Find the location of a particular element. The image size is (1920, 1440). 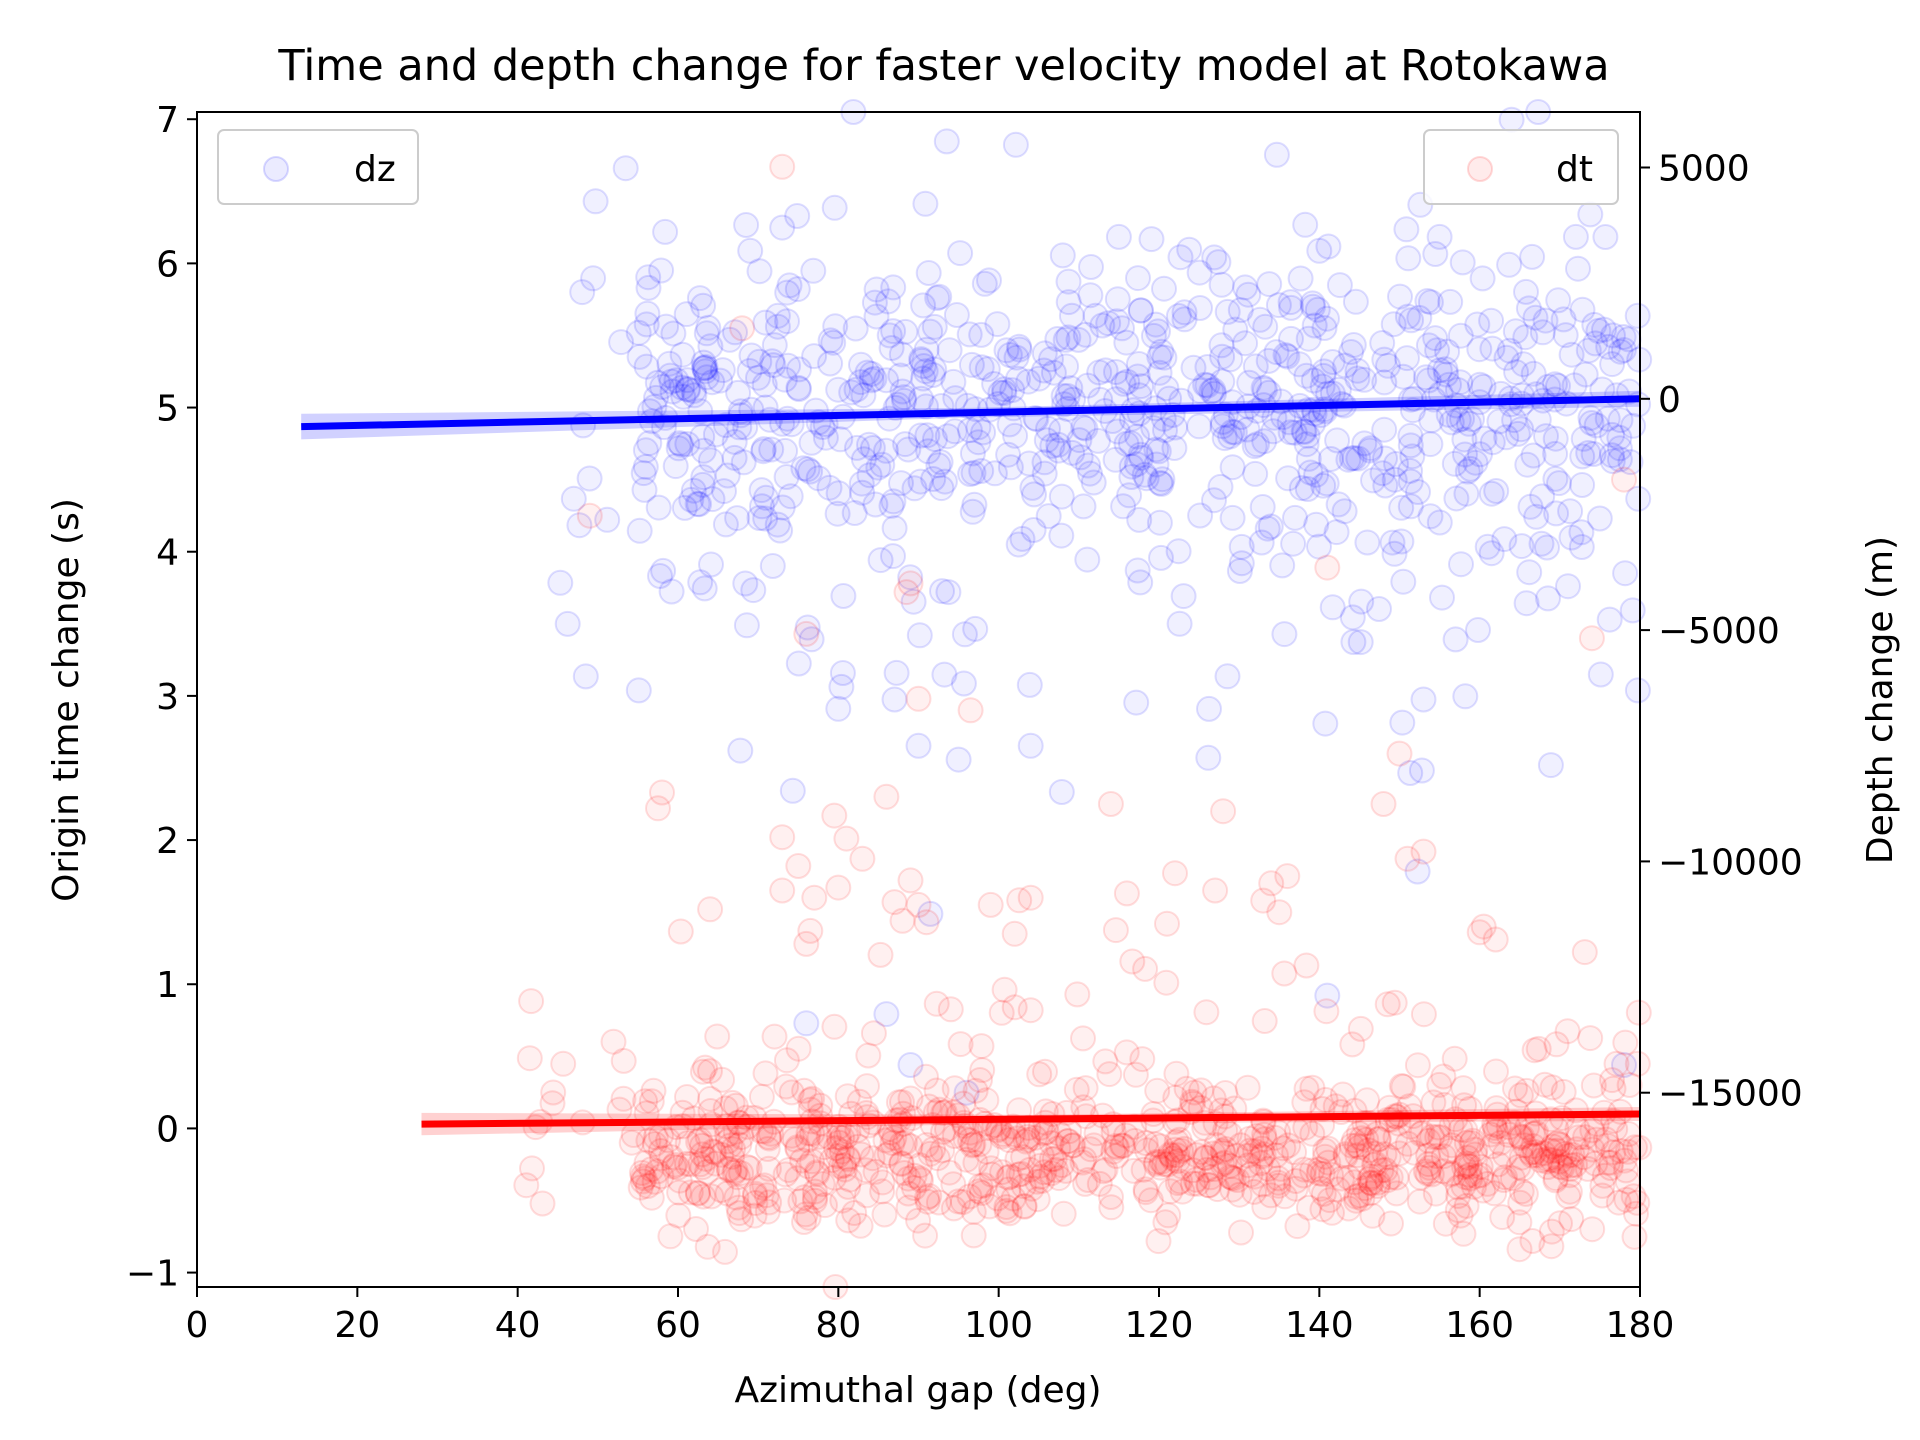

legend-dt-marker is located at coordinates (1480, 169).